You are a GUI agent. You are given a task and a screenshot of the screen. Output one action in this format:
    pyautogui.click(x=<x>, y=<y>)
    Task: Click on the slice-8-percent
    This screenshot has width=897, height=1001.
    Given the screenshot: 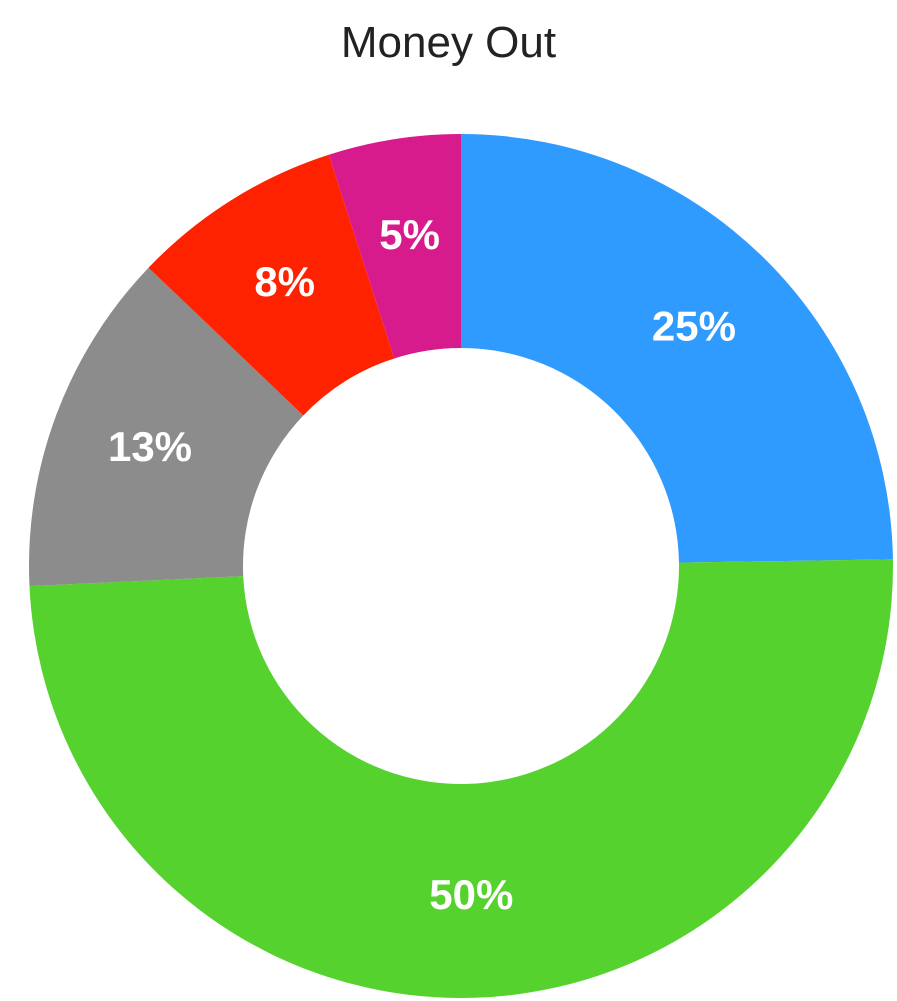 What is the action you would take?
    pyautogui.click(x=271, y=285)
    